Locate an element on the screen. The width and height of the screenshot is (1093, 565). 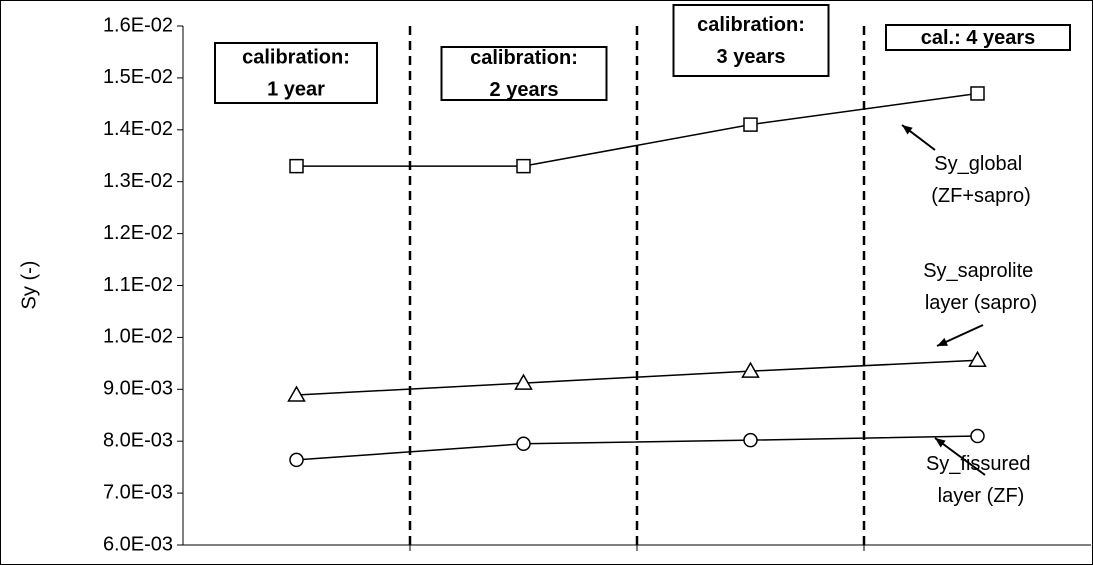
annotation-text: cal.: 4 years is located at coordinates (978, 38).